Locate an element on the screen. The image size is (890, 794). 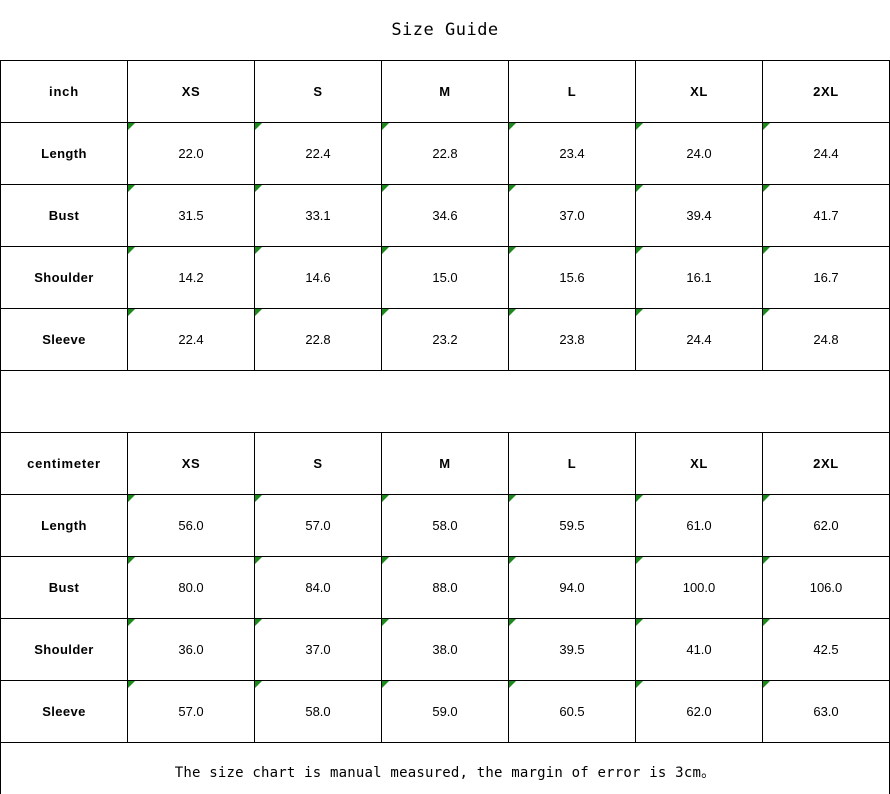
table-row: Sleeve 57.0 58.0 59.0 60.5 62.0 63.0 is located at coordinates (445, 711).